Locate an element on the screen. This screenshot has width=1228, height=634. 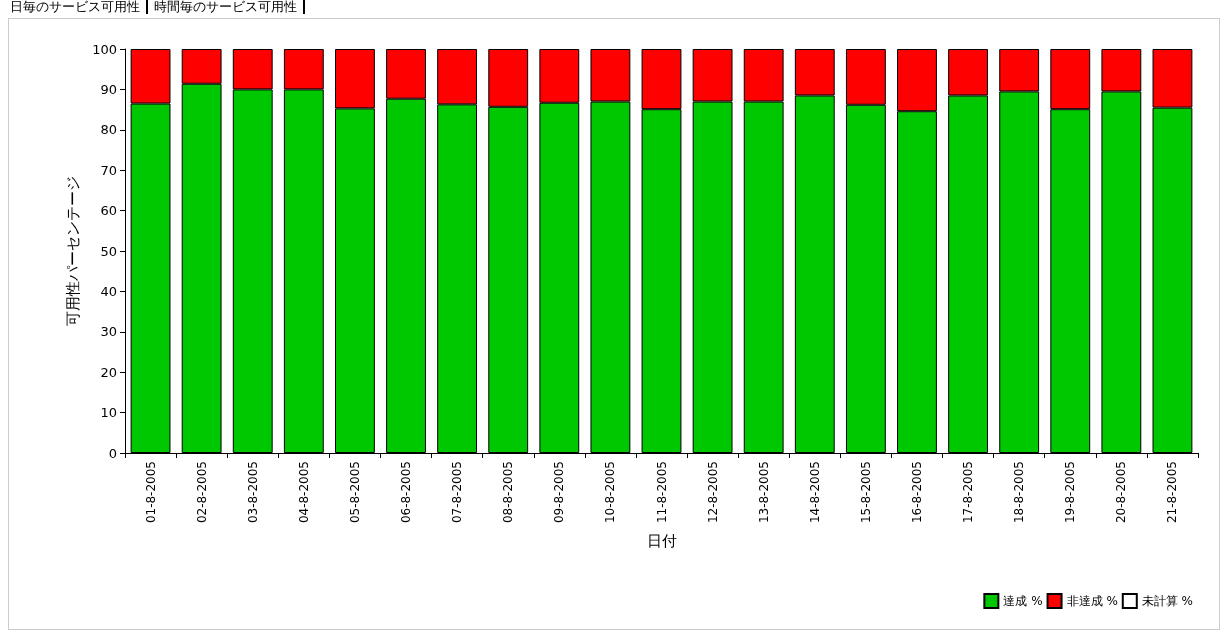
x-tick-label: 14-8-2005 is located at coordinates (814, 492).